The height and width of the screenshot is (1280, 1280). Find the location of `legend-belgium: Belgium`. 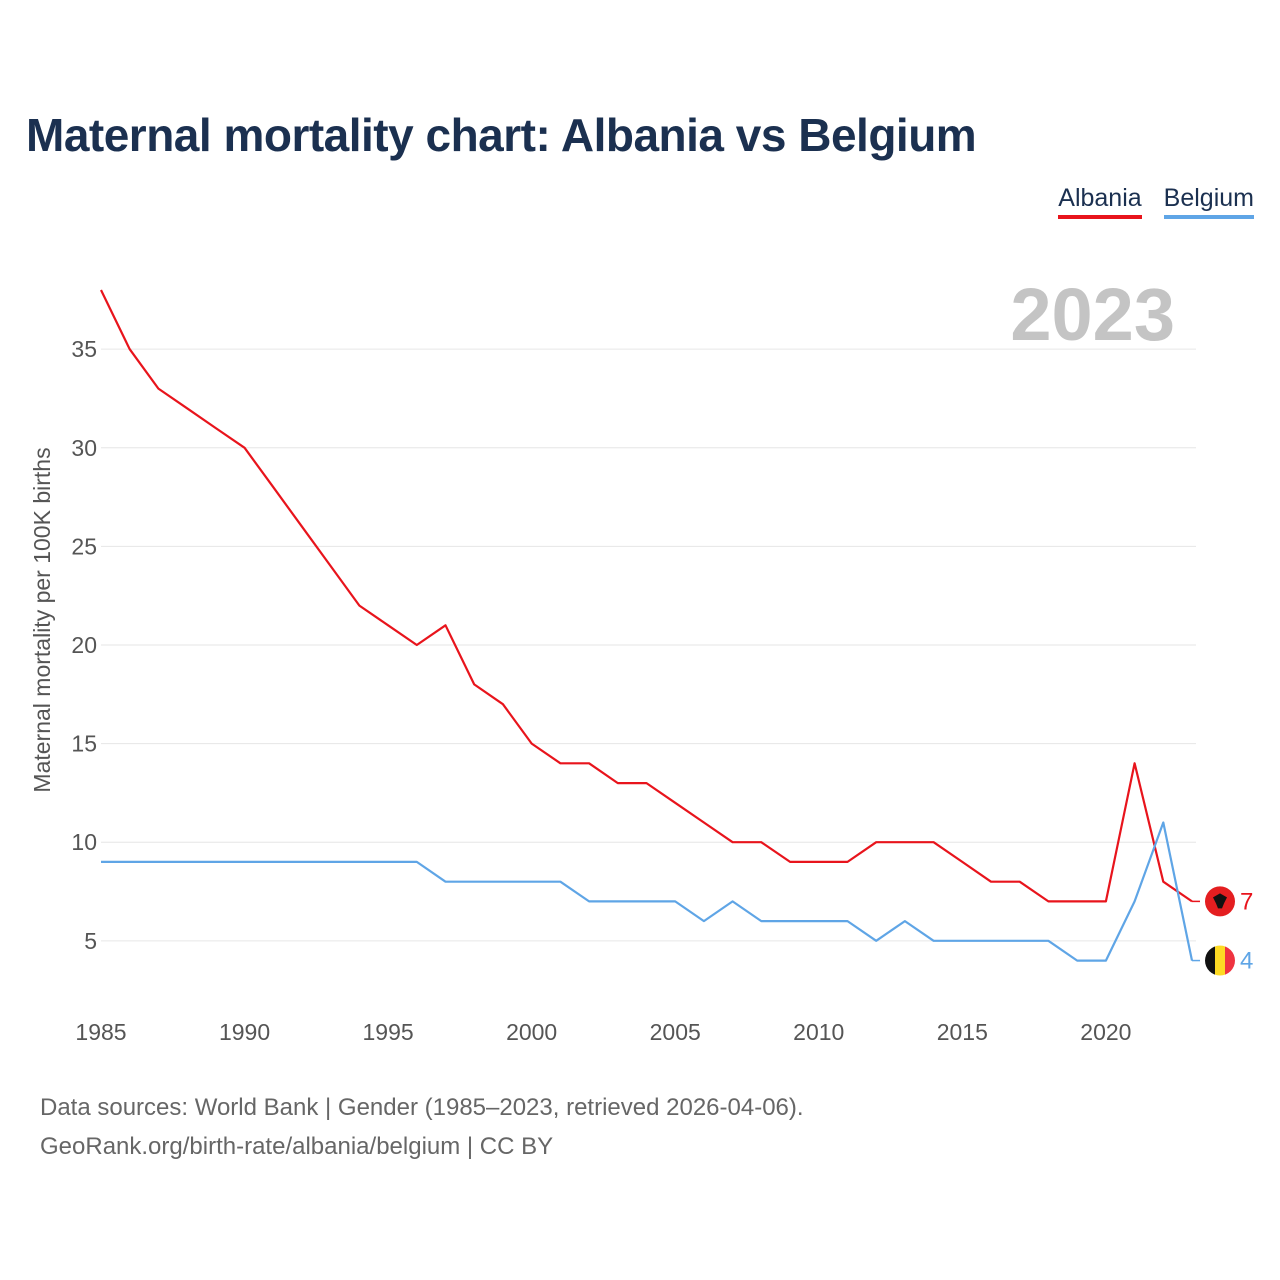

legend-belgium: Belgium is located at coordinates (1208, 201).